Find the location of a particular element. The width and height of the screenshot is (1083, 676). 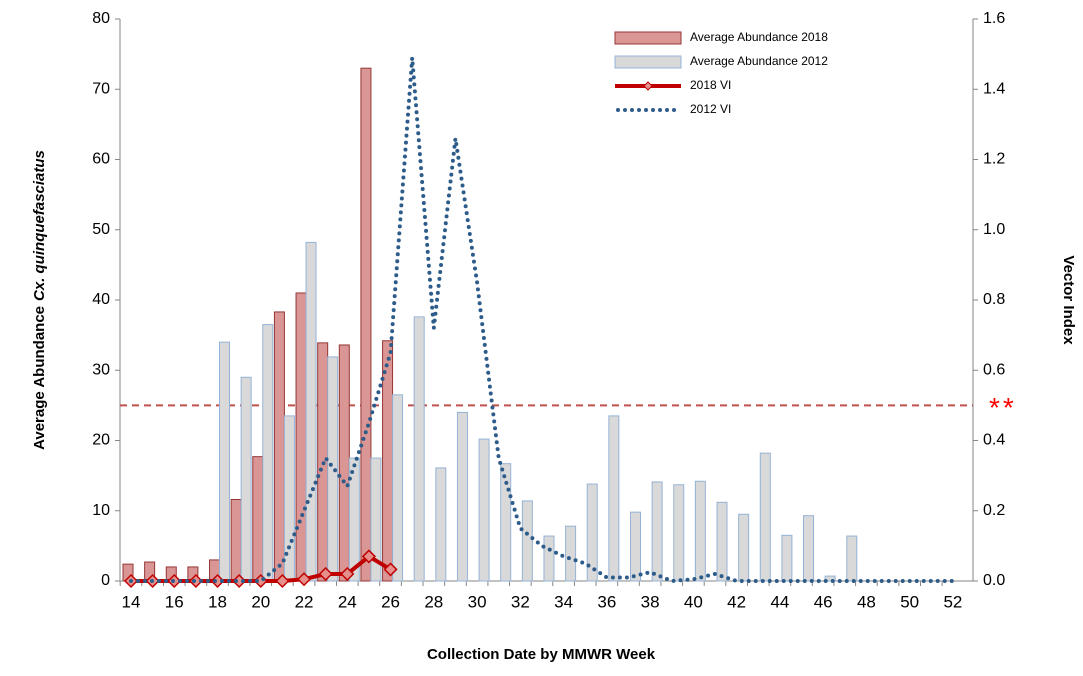

x-tick-label: 44 is located at coordinates (779, 601).